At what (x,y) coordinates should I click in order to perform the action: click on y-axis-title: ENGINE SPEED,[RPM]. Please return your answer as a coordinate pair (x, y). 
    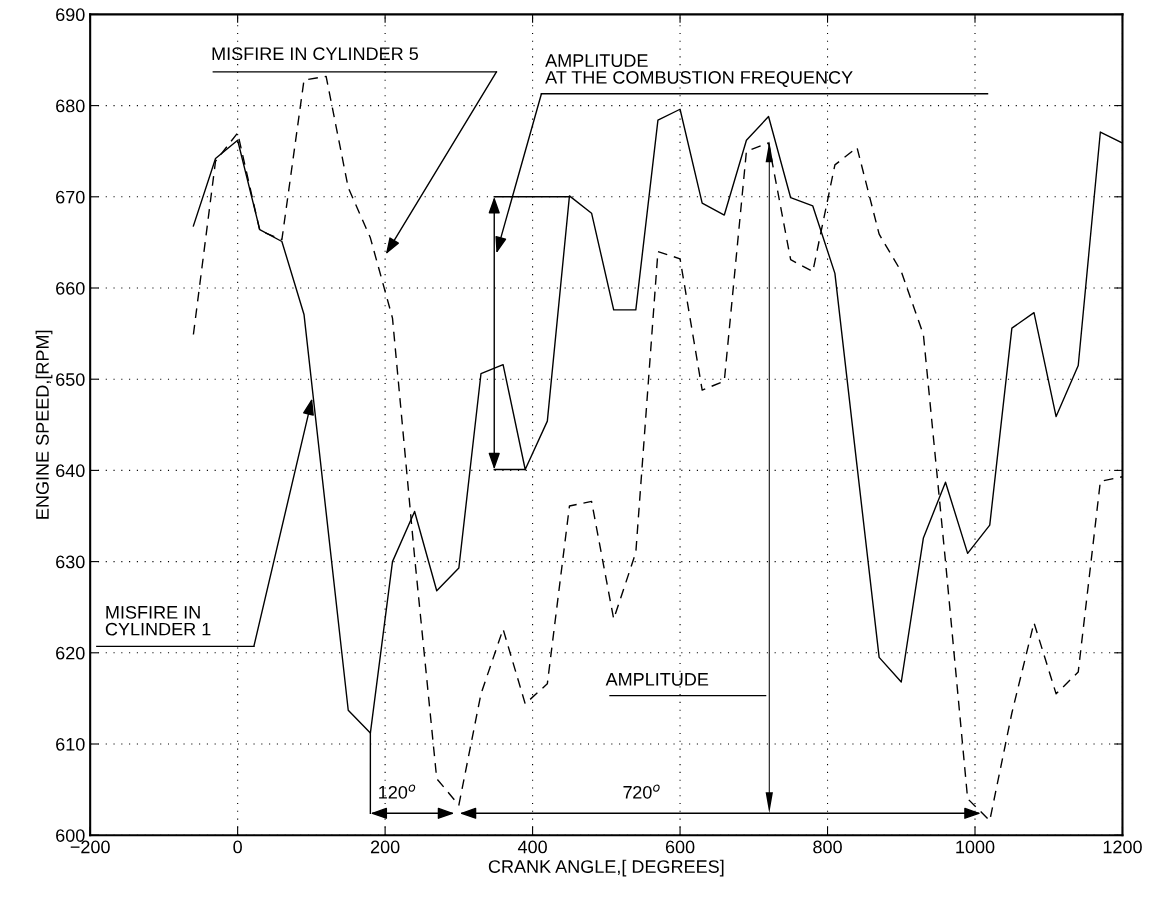
    Looking at the image, I should click on (44, 424).